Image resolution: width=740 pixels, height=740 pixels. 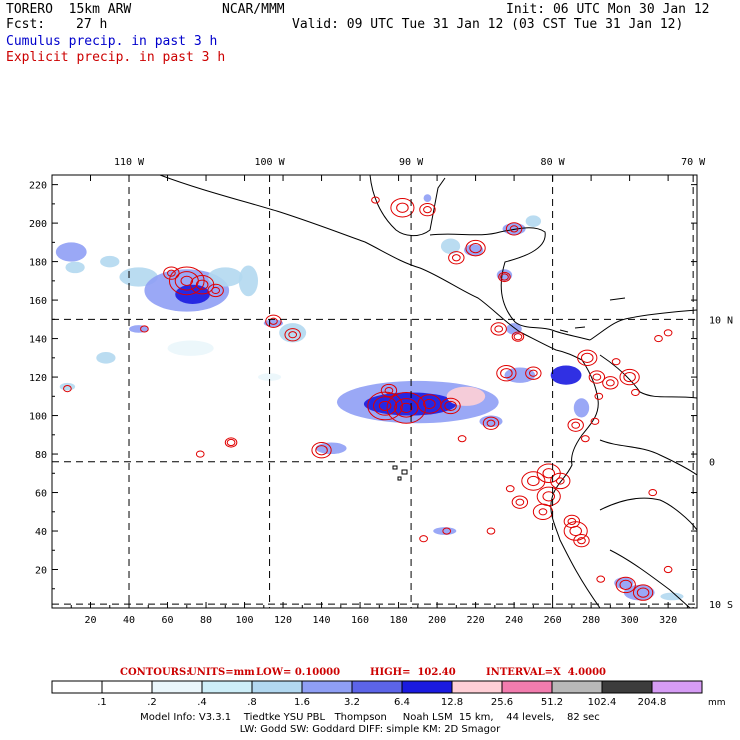 I want to click on lat-label-0: 10 N, so click(x=721, y=320).